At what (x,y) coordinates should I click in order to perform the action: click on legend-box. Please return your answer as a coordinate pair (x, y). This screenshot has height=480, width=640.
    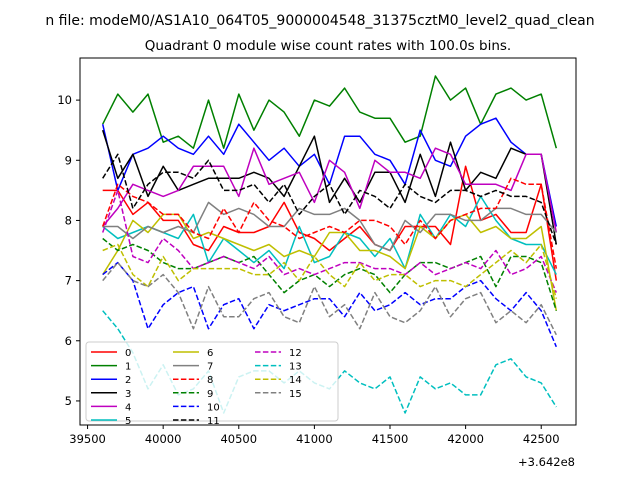
    Looking at the image, I should click on (212, 381).